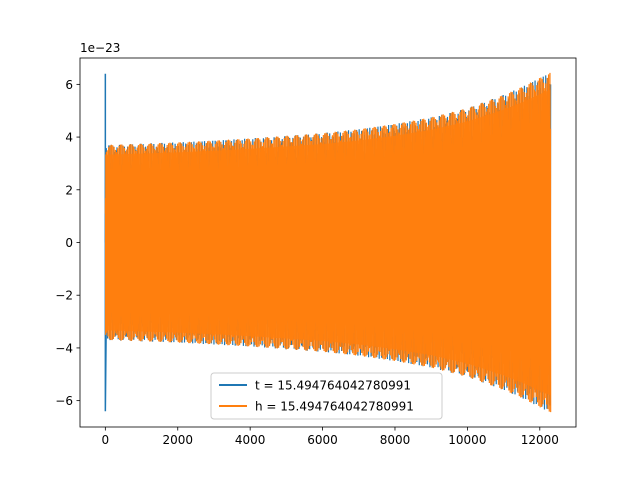 The width and height of the screenshot is (640, 480). Describe the element at coordinates (334, 407) in the screenshot. I see `legend-label-h: h = 15.494764042780991` at that location.